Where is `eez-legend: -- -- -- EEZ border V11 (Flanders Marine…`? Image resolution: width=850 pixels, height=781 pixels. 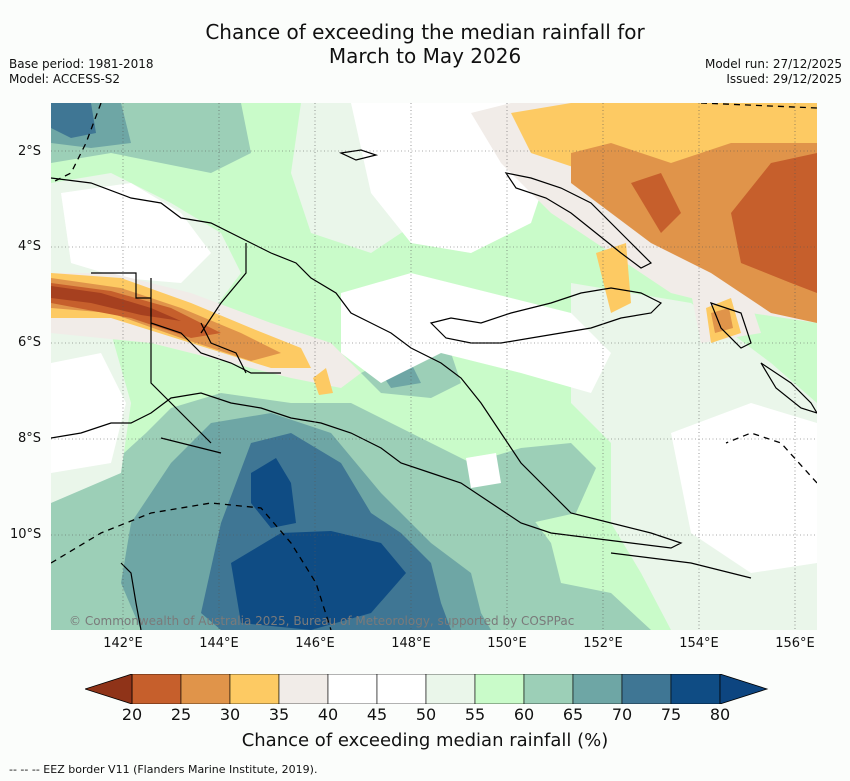 eez-legend: -- -- -- EEZ border V11 (Flanders Marine… is located at coordinates (163, 769).